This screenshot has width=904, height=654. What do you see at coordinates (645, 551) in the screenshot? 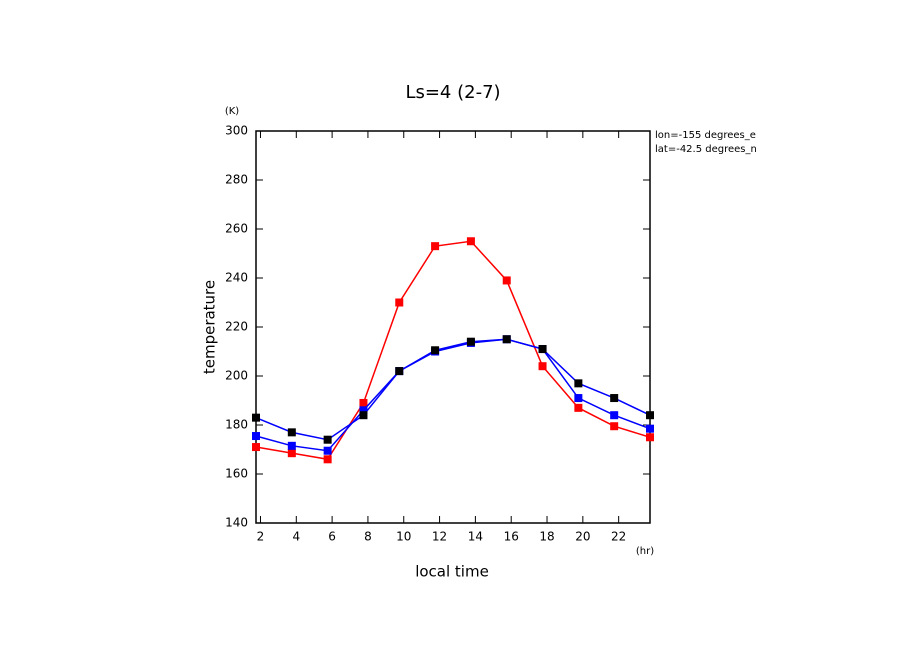
I see `x-unit: (hr)` at bounding box center [645, 551].